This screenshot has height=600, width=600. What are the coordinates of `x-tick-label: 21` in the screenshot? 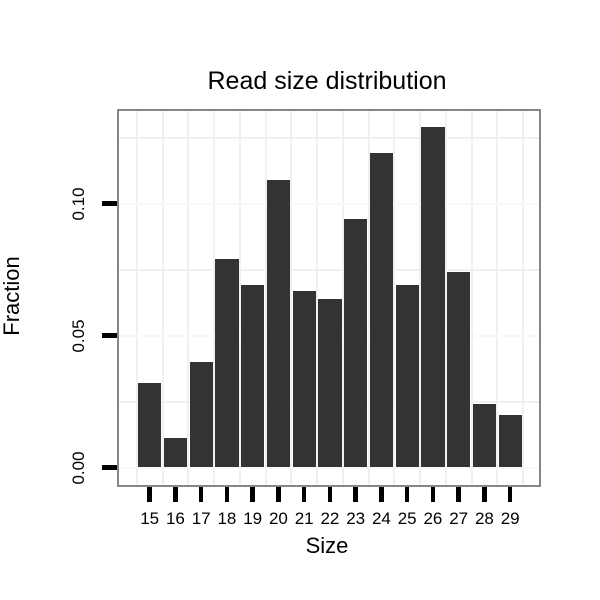 It's located at (304, 518).